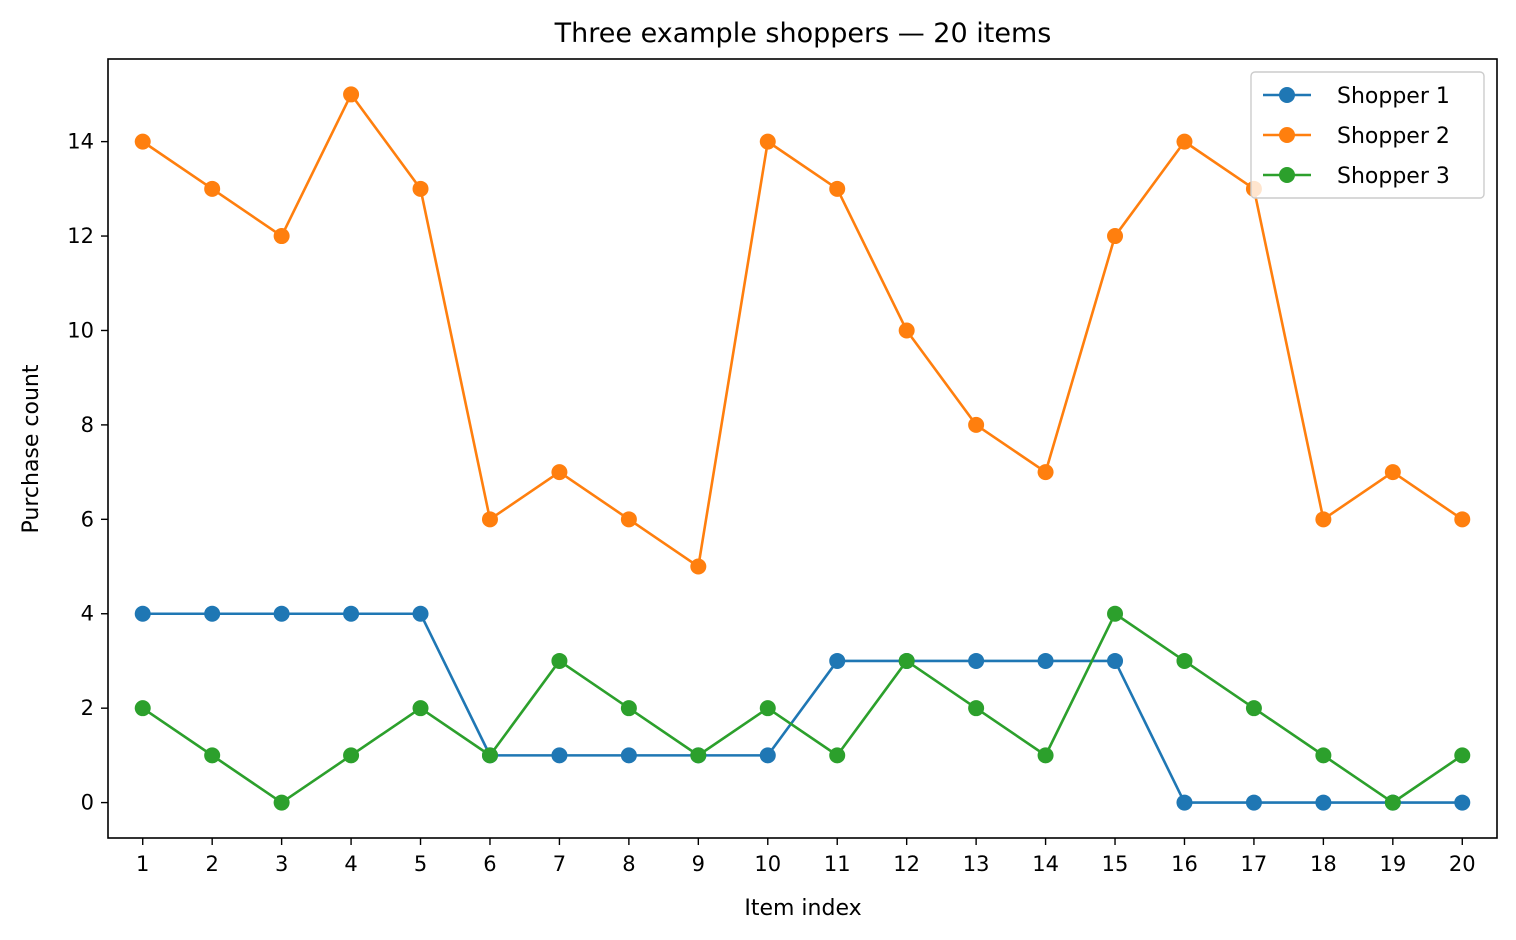 The height and width of the screenshot is (940, 1516). I want to click on x-tick-label: 3, so click(281, 864).